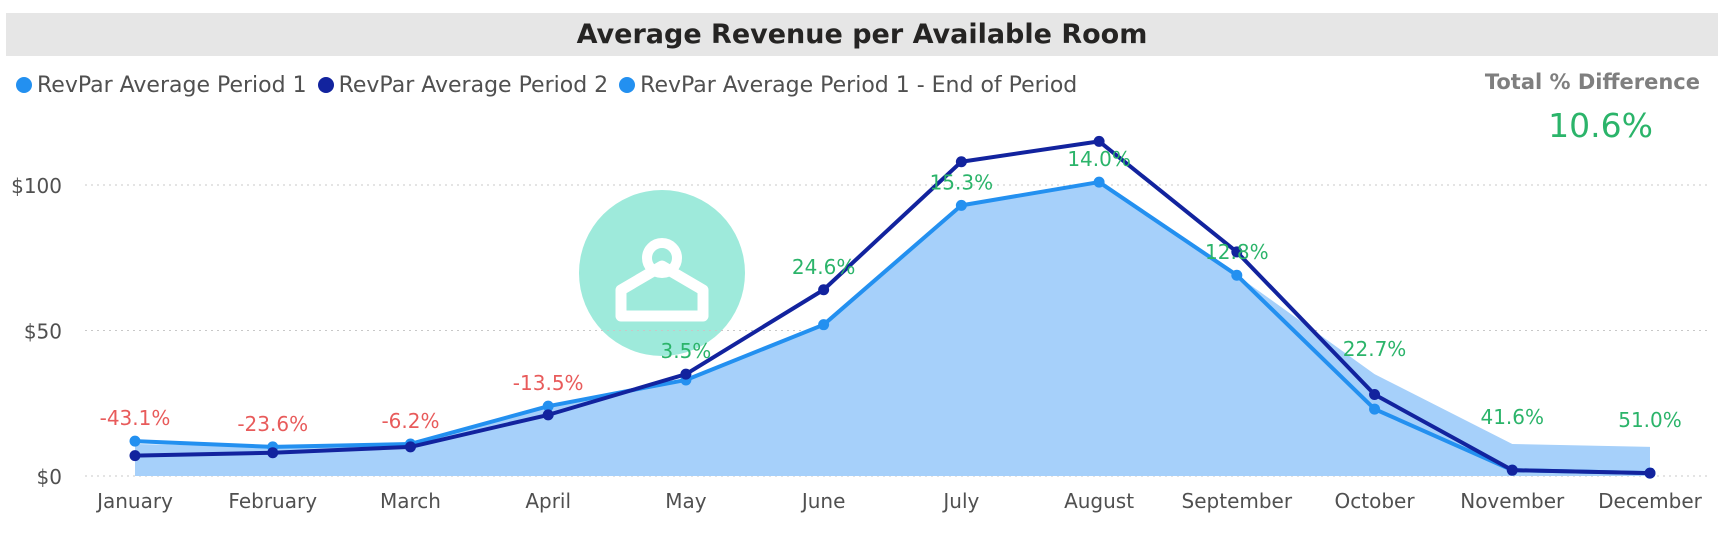 Image resolution: width=1723 pixels, height=546 pixels. What do you see at coordinates (1237, 501) in the screenshot?
I see `x-tick-label: September` at bounding box center [1237, 501].